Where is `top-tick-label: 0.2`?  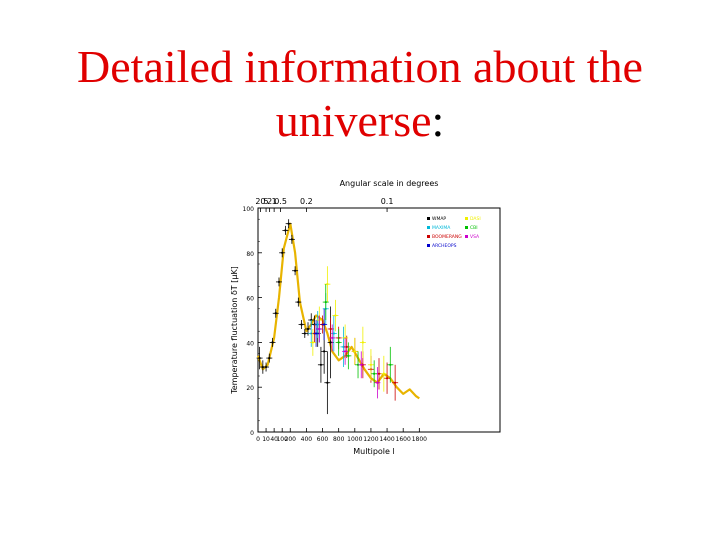
top-tick-label: 0.2 is located at coordinates (306, 201).